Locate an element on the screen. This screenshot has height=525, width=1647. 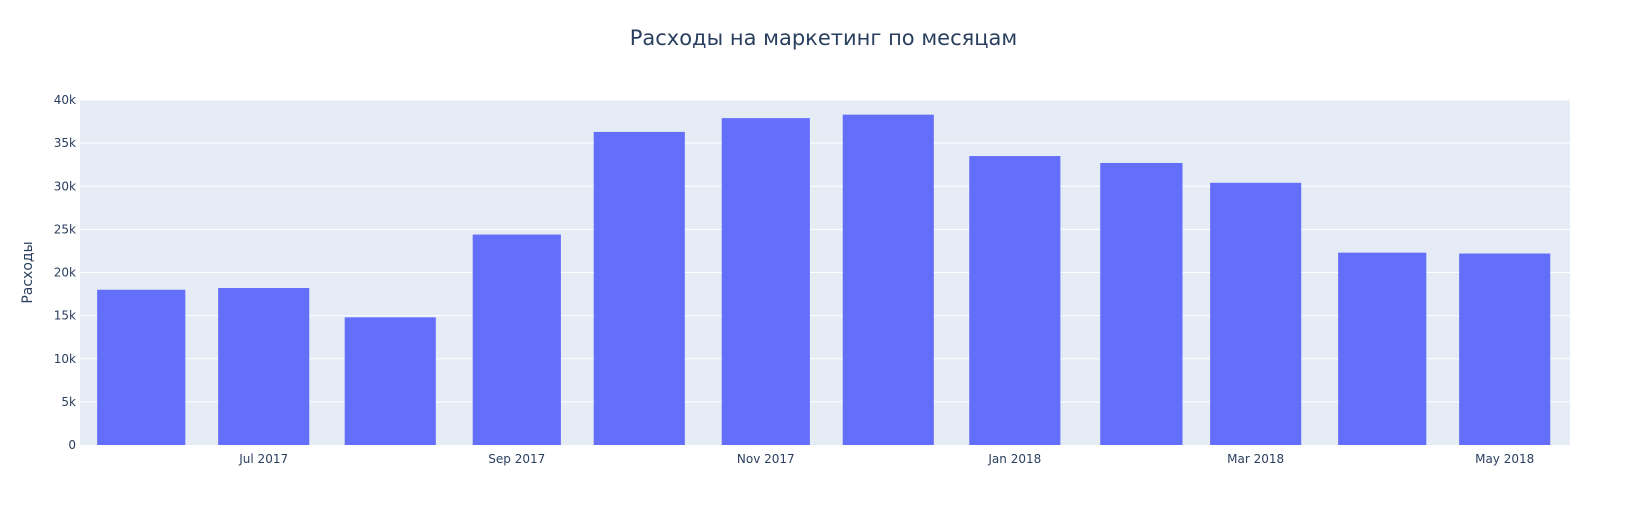
y-axis-ticks: 0 5k 10k 15k 20k 25k 30k 35k 40k is located at coordinates (65, 272).